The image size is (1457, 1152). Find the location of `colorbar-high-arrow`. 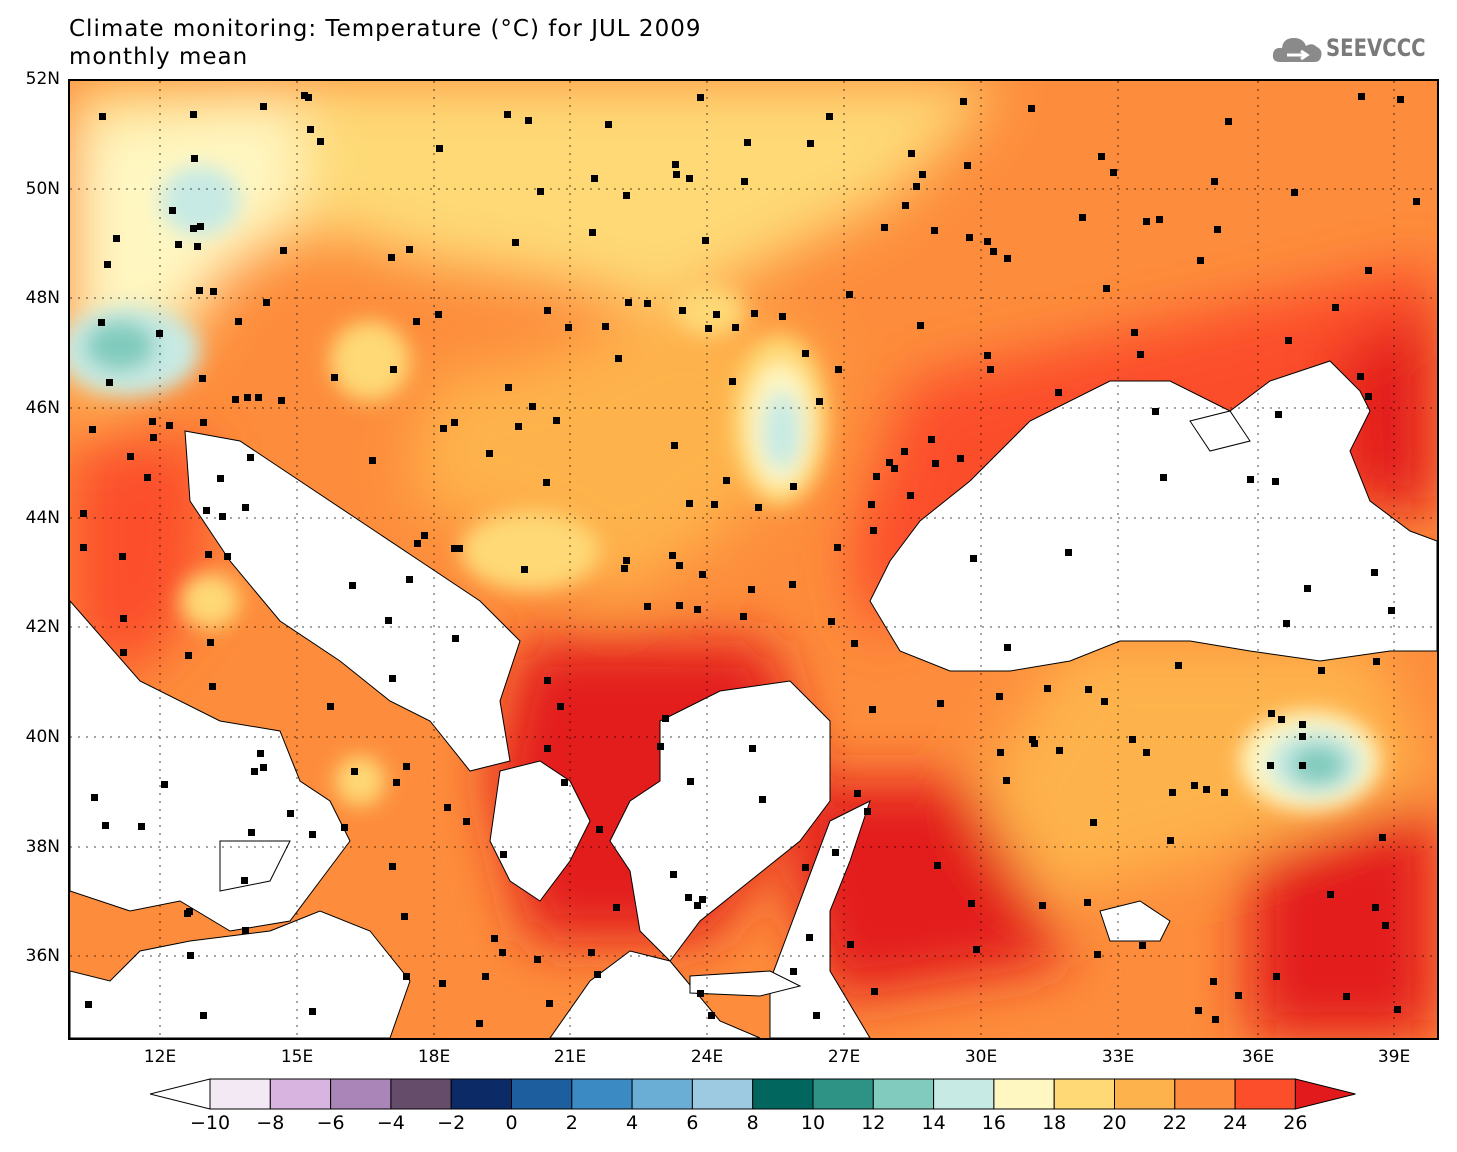

colorbar-high-arrow is located at coordinates (1325, 1094).